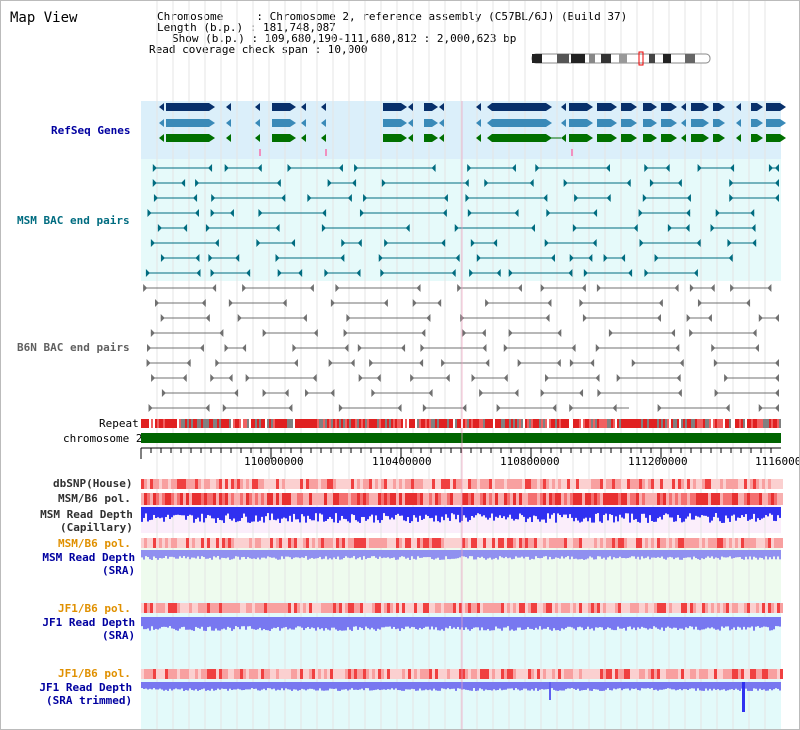 The width and height of the screenshot is (800, 730). I want to click on track-label-chromosome: chromosome 2, so click(103, 438).